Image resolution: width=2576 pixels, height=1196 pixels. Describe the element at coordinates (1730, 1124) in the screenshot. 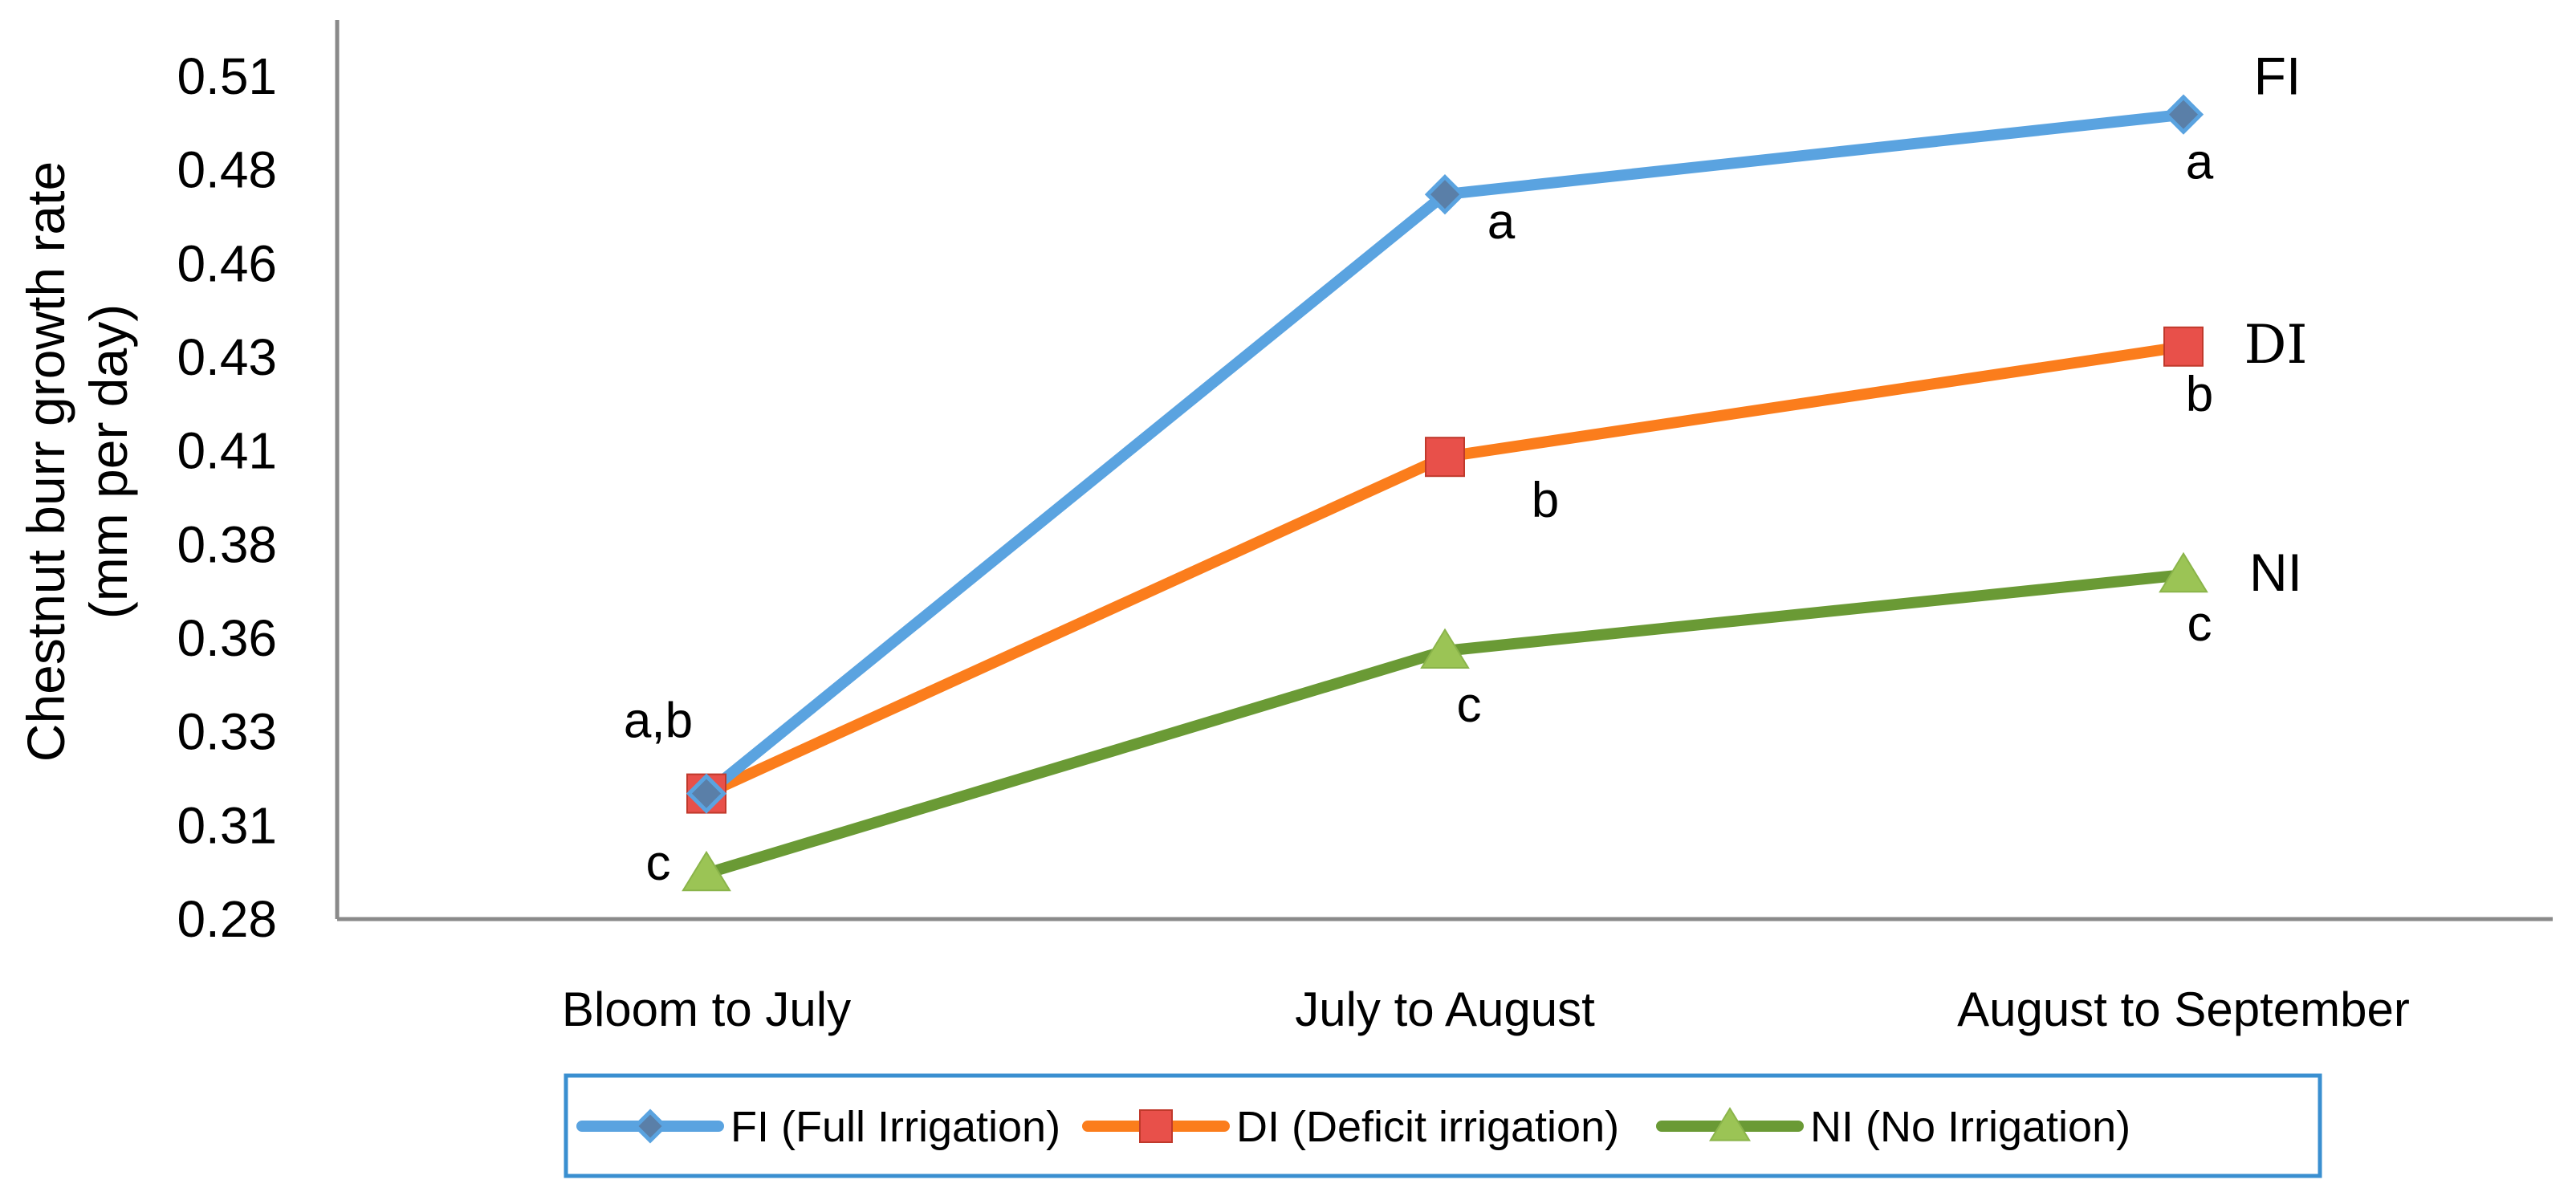

I see `legend-marker-ni` at that location.